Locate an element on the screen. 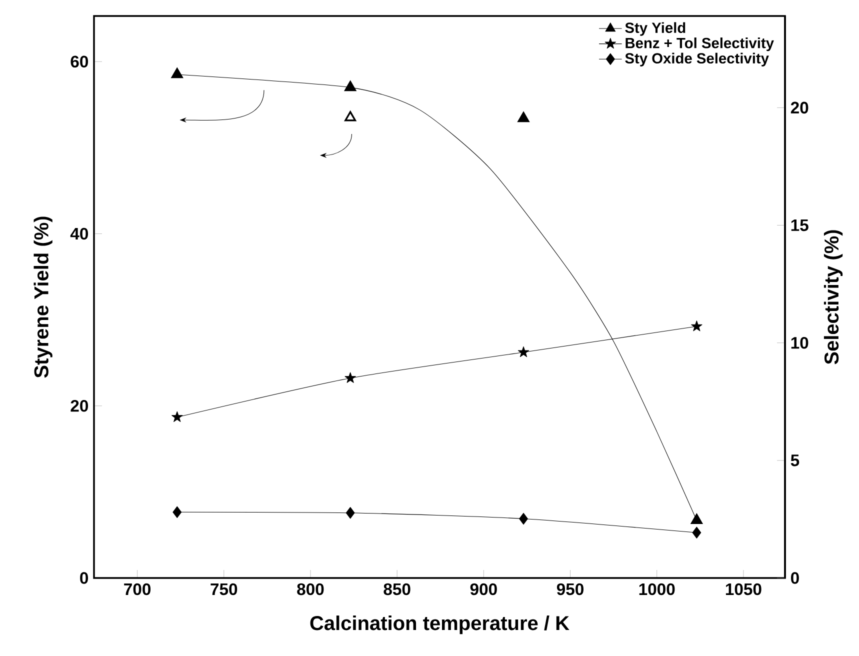 The width and height of the screenshot is (859, 656). y2-tick-label: 15 is located at coordinates (799, 225).